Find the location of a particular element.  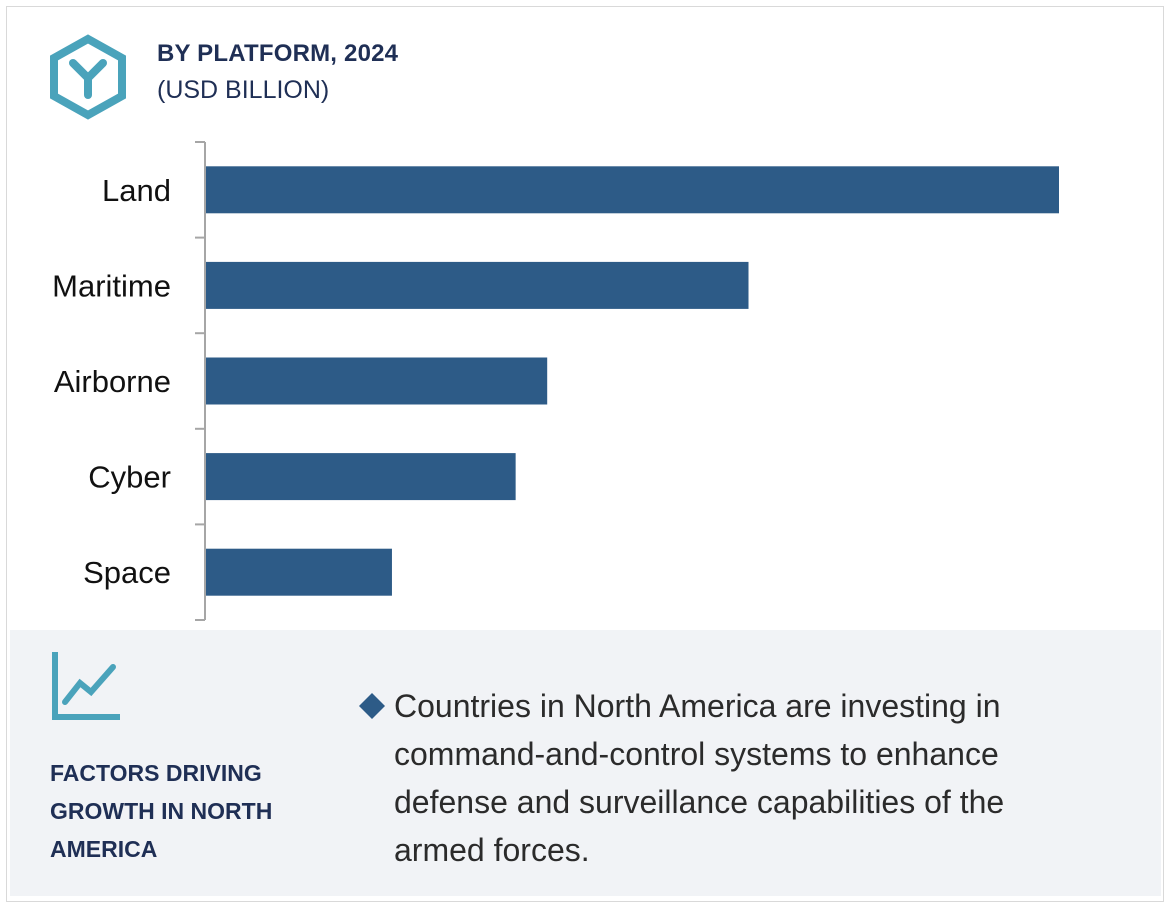

bar-land is located at coordinates (632, 190).